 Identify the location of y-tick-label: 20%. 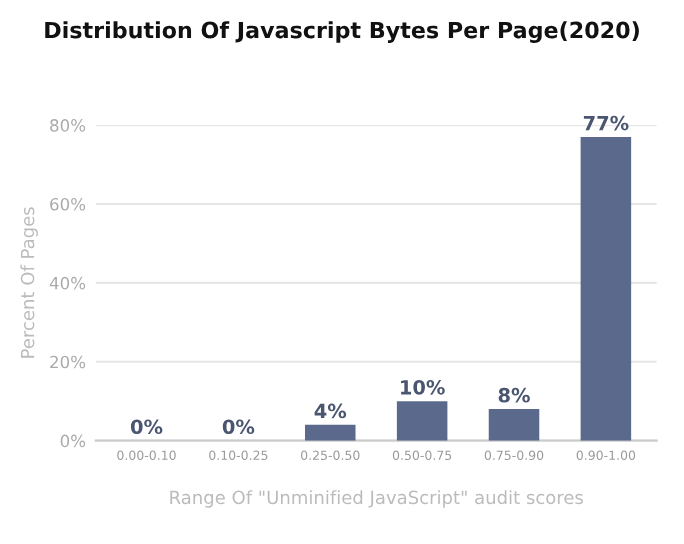
(68, 362).